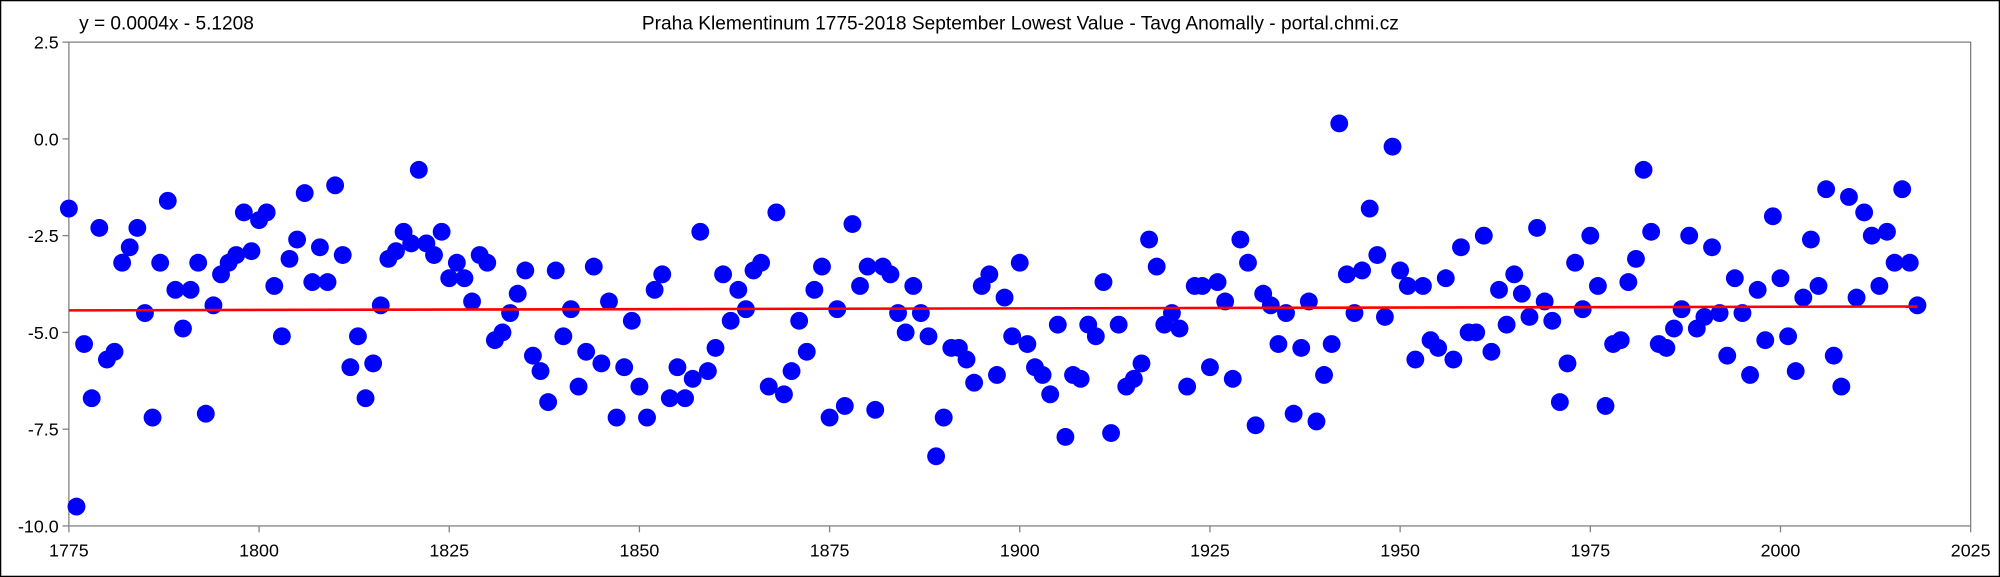  What do you see at coordinates (46, 139) in the screenshot?
I see `y-tick-label: 0.0` at bounding box center [46, 139].